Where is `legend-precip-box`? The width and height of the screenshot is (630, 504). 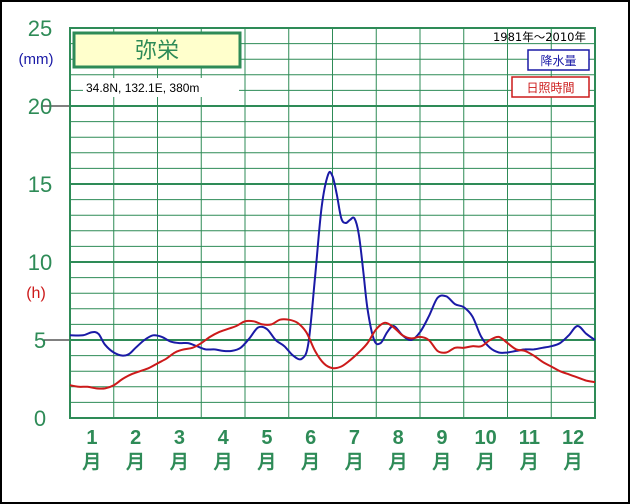
legend-precip-box is located at coordinates (558, 60).